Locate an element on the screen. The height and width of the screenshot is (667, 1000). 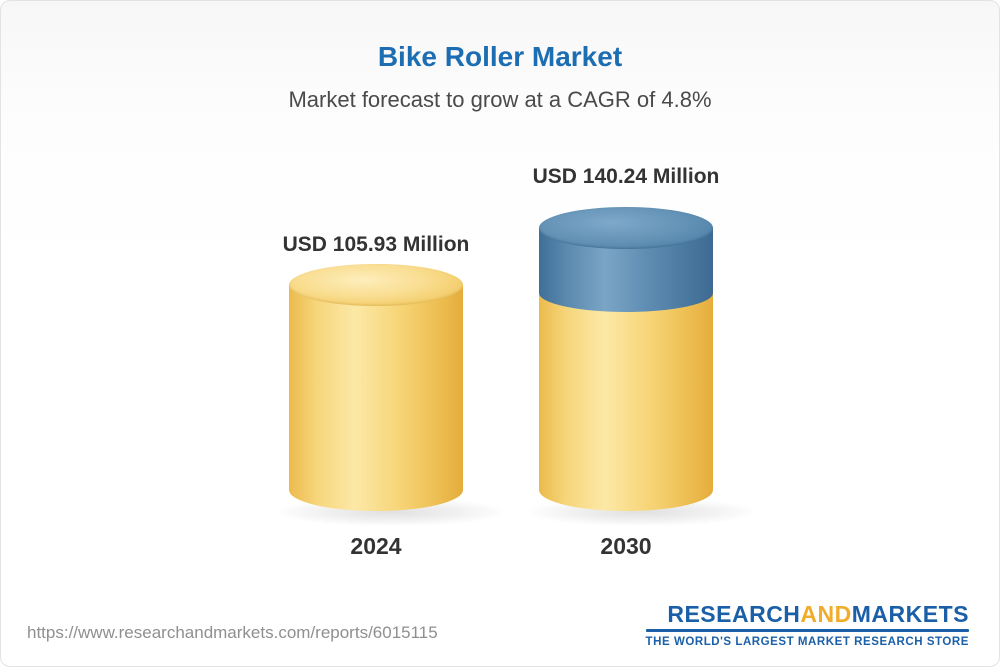
bar-2030 is located at coordinates (626, 359).